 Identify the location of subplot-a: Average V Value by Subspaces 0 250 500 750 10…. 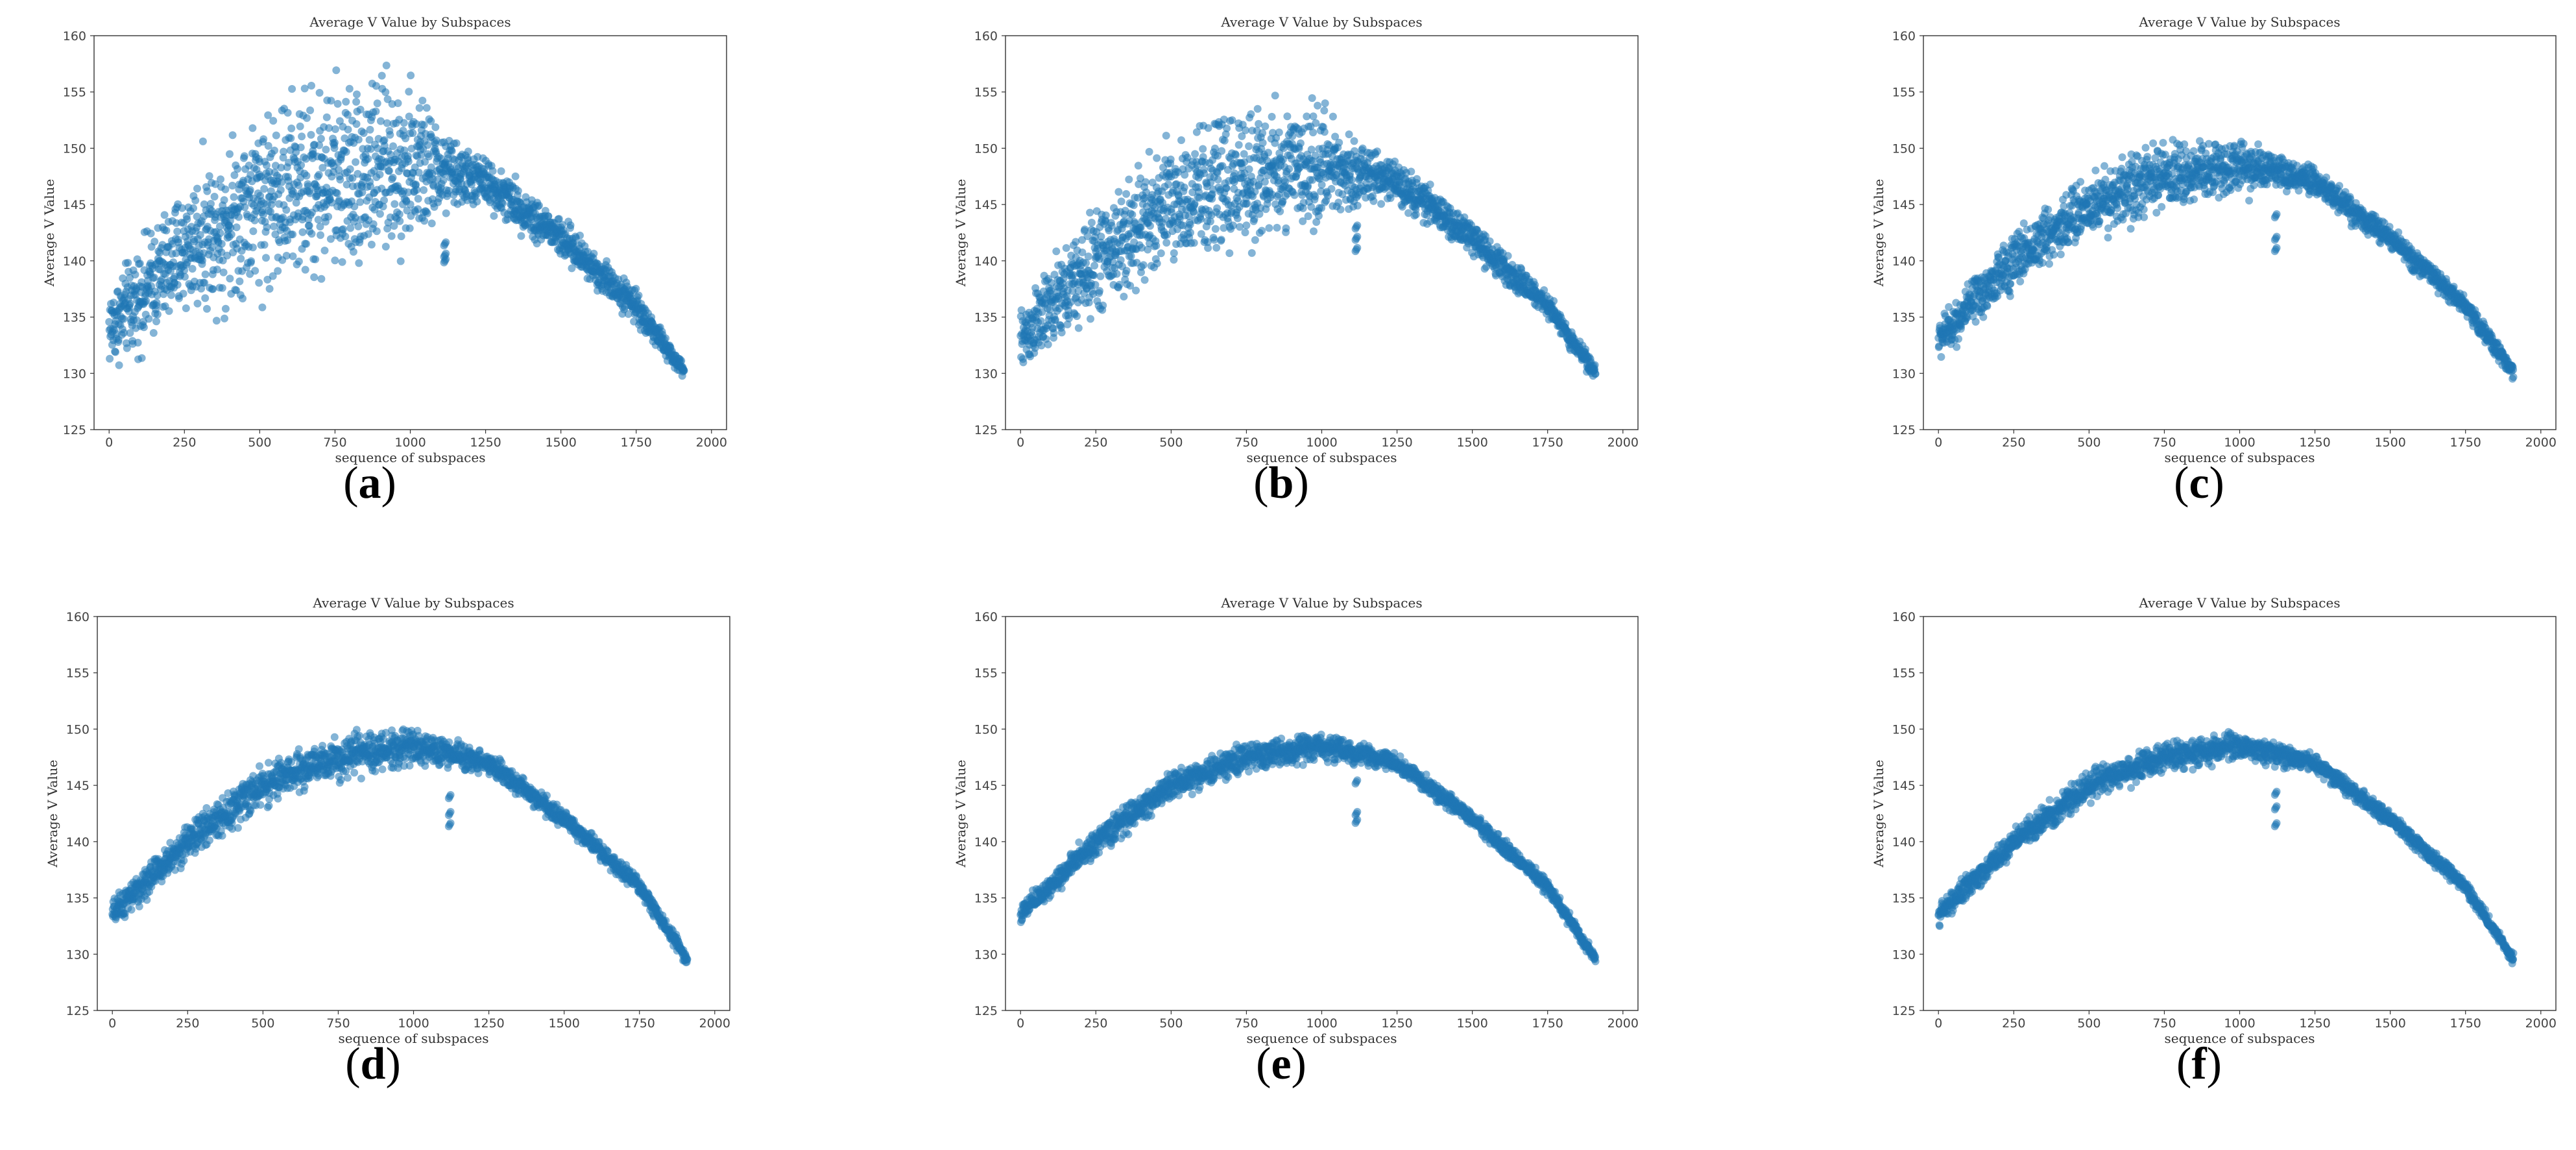
(370, 254).